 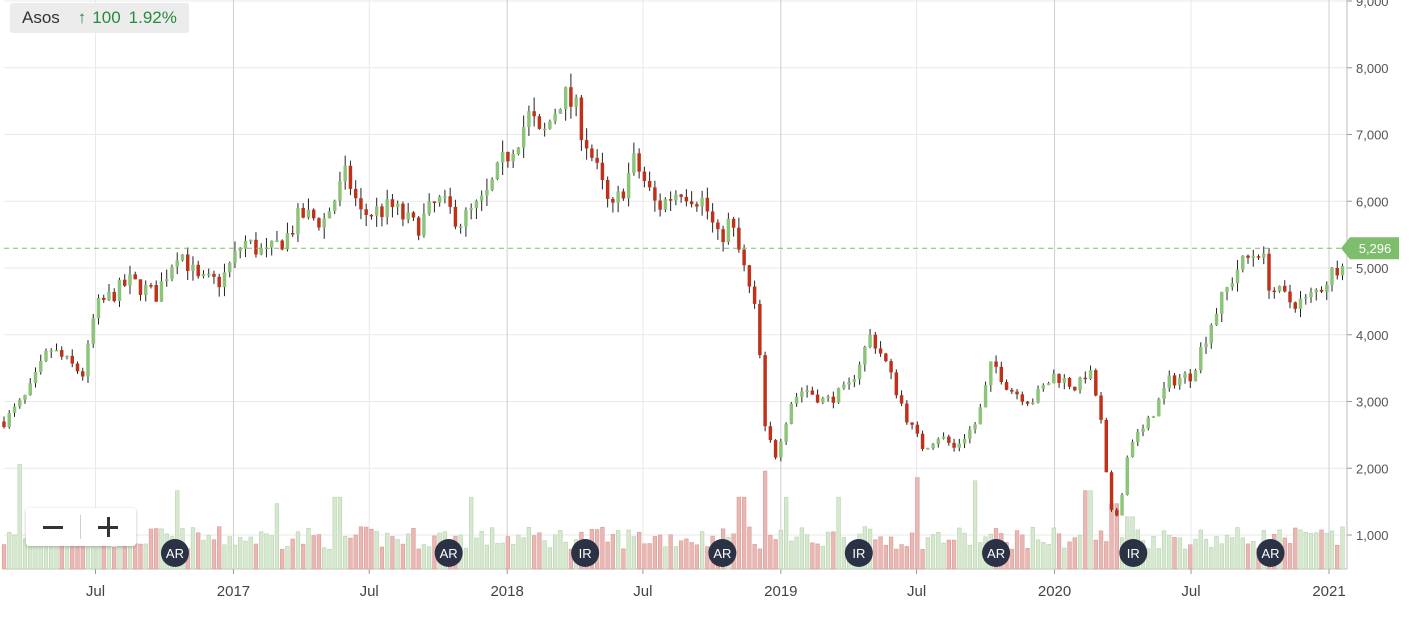 I want to click on zoom-out-button, so click(x=53, y=527).